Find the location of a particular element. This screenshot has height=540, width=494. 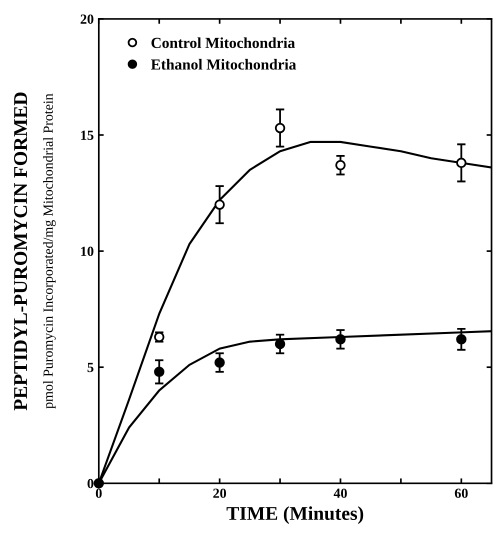

legend-label: Ethanol Mitochondria is located at coordinates (223, 64).